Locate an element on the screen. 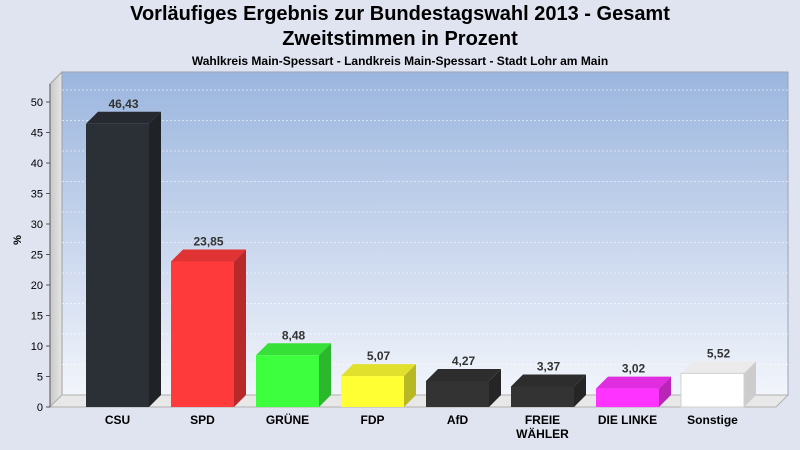 This screenshot has height=450, width=800. bar-csu: 46,43 CSU is located at coordinates (123, 262).